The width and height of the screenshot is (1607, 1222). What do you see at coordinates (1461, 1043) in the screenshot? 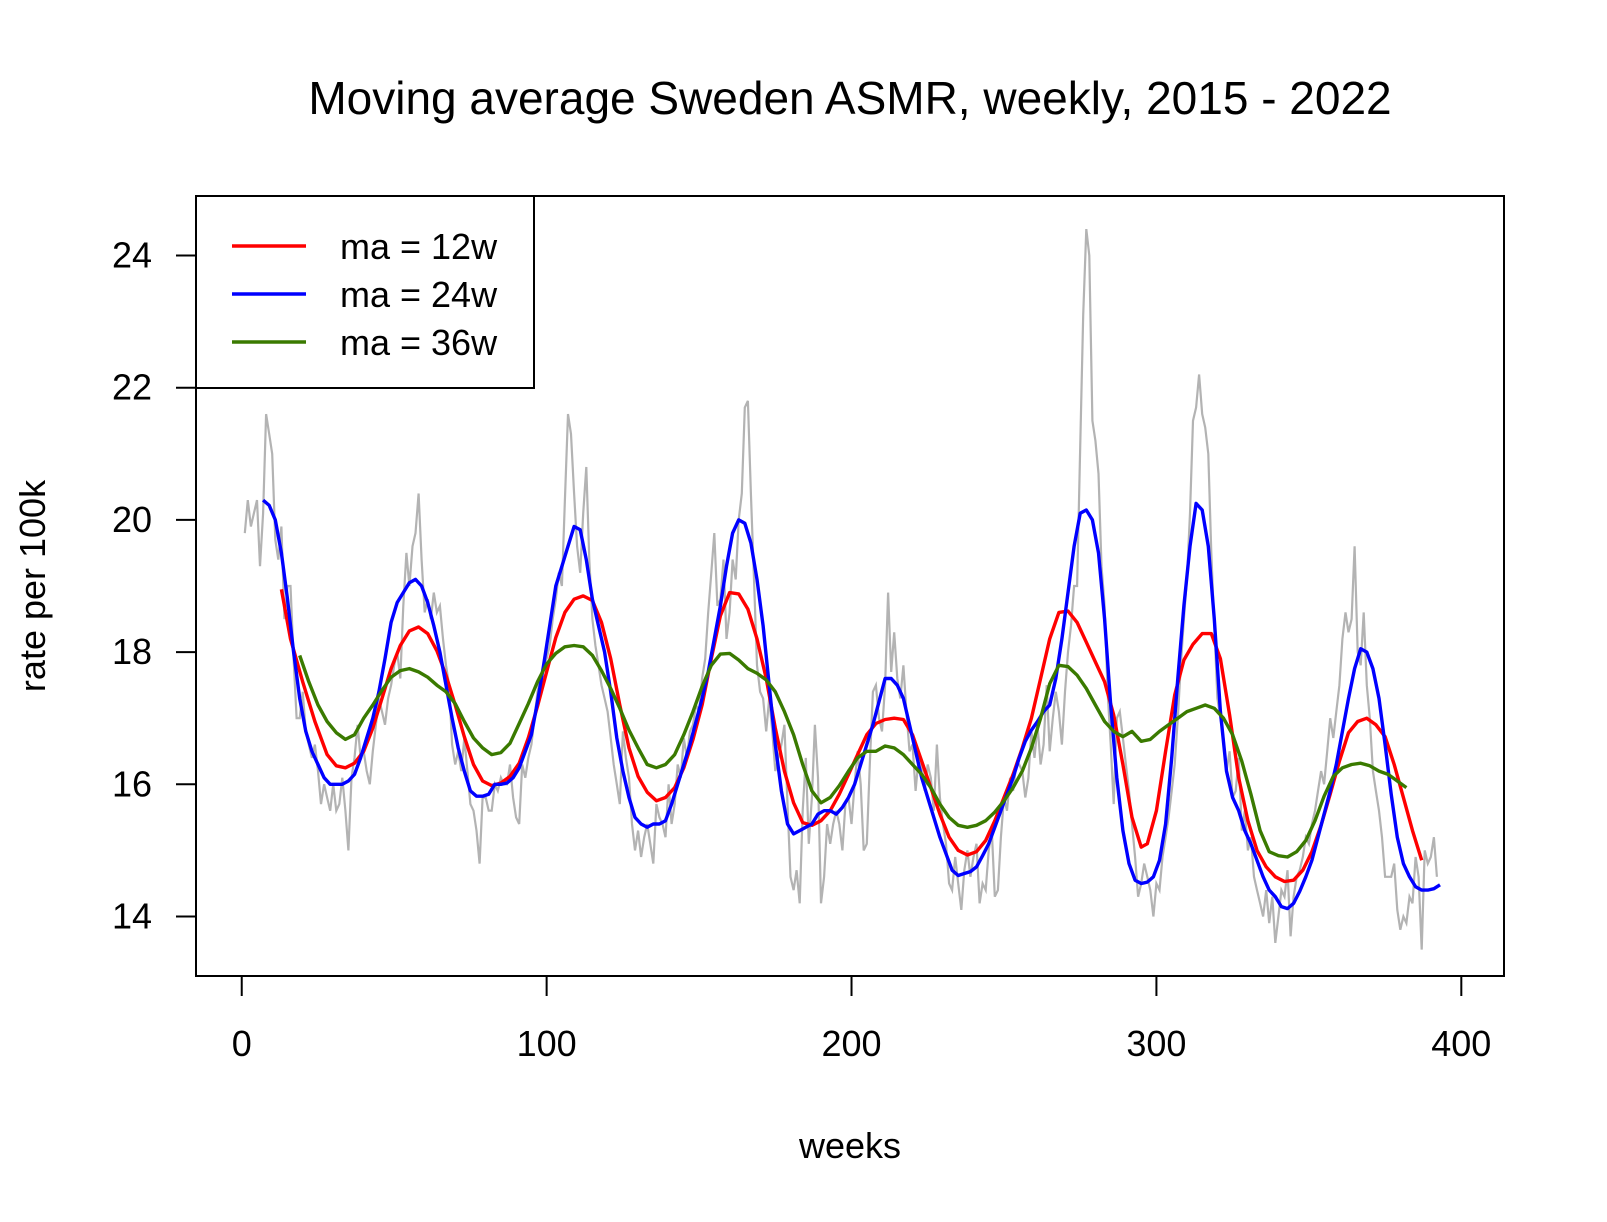
I see `x-tick-label-4: 400` at bounding box center [1461, 1043].